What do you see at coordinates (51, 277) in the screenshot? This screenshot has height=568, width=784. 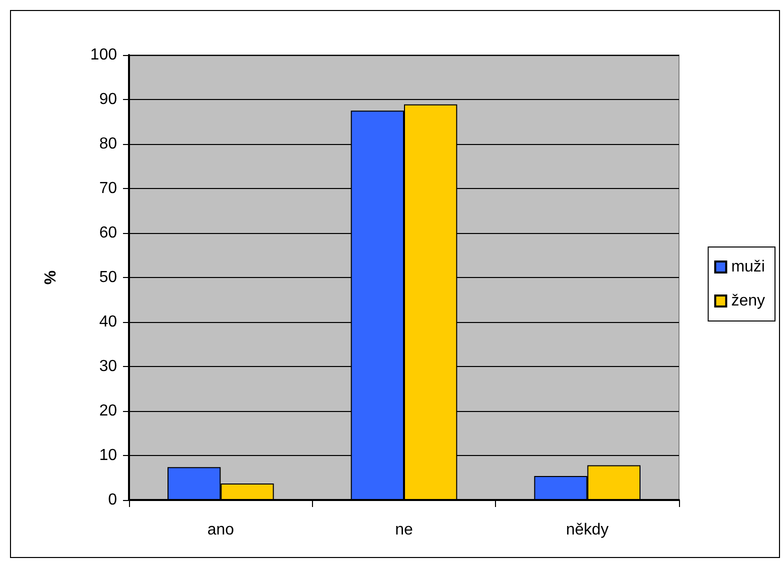 I see `y-axis-title: %` at bounding box center [51, 277].